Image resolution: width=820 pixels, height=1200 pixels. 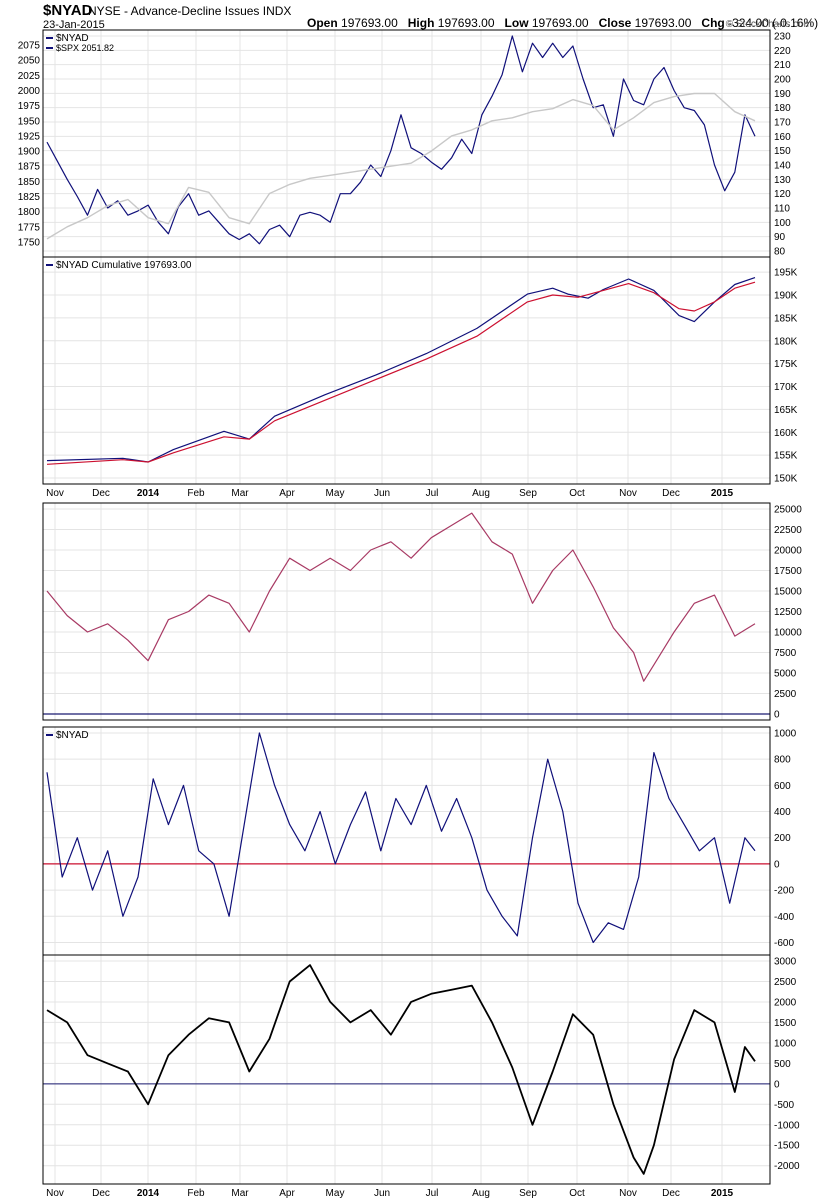 I want to click on high-label: High, so click(x=421, y=23).